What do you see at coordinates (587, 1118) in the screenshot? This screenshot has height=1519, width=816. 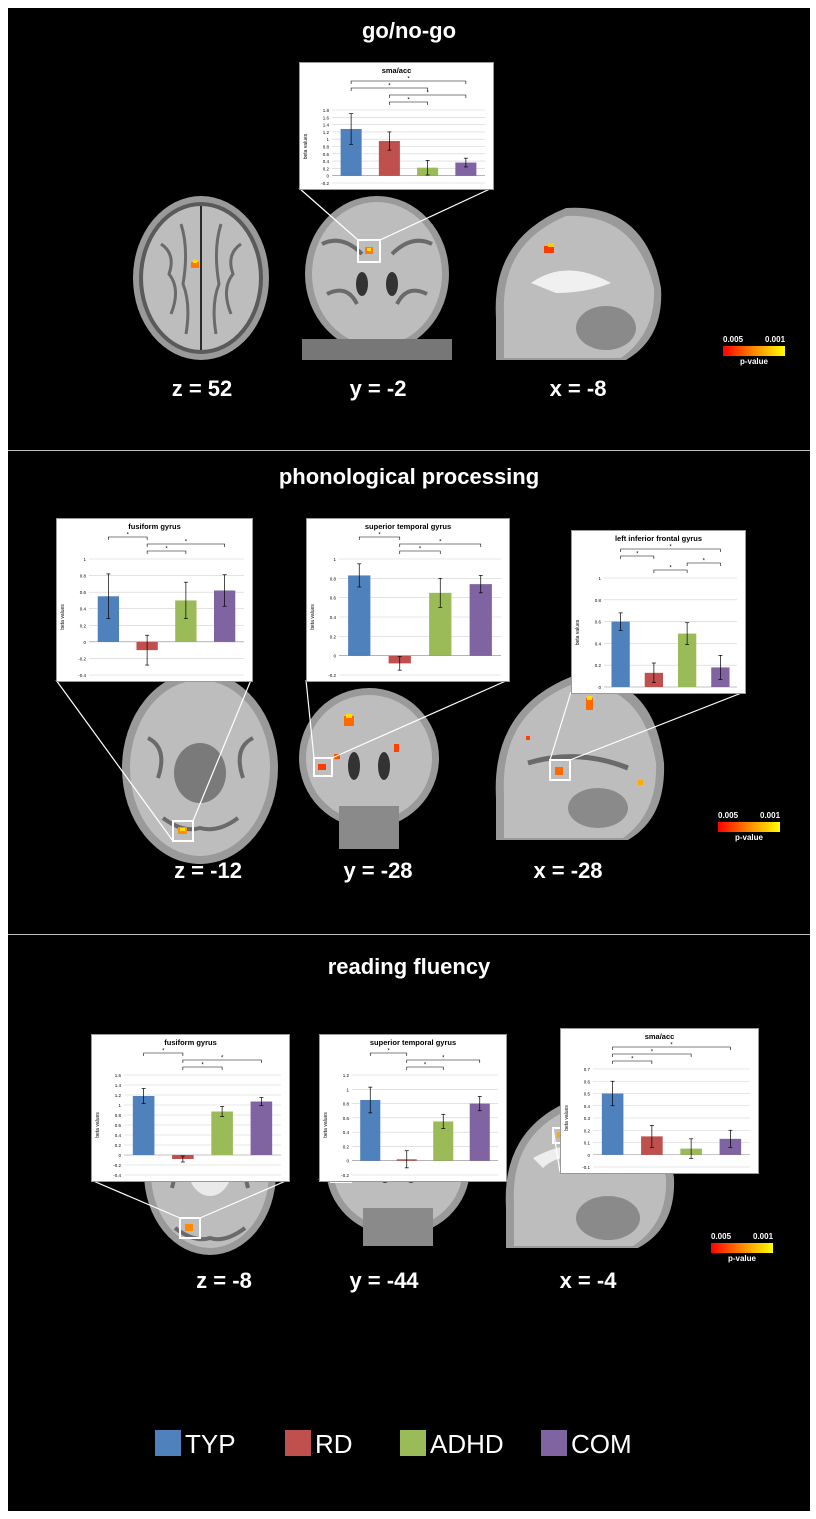 I see `y-tick-label: 0.3` at bounding box center [587, 1118].